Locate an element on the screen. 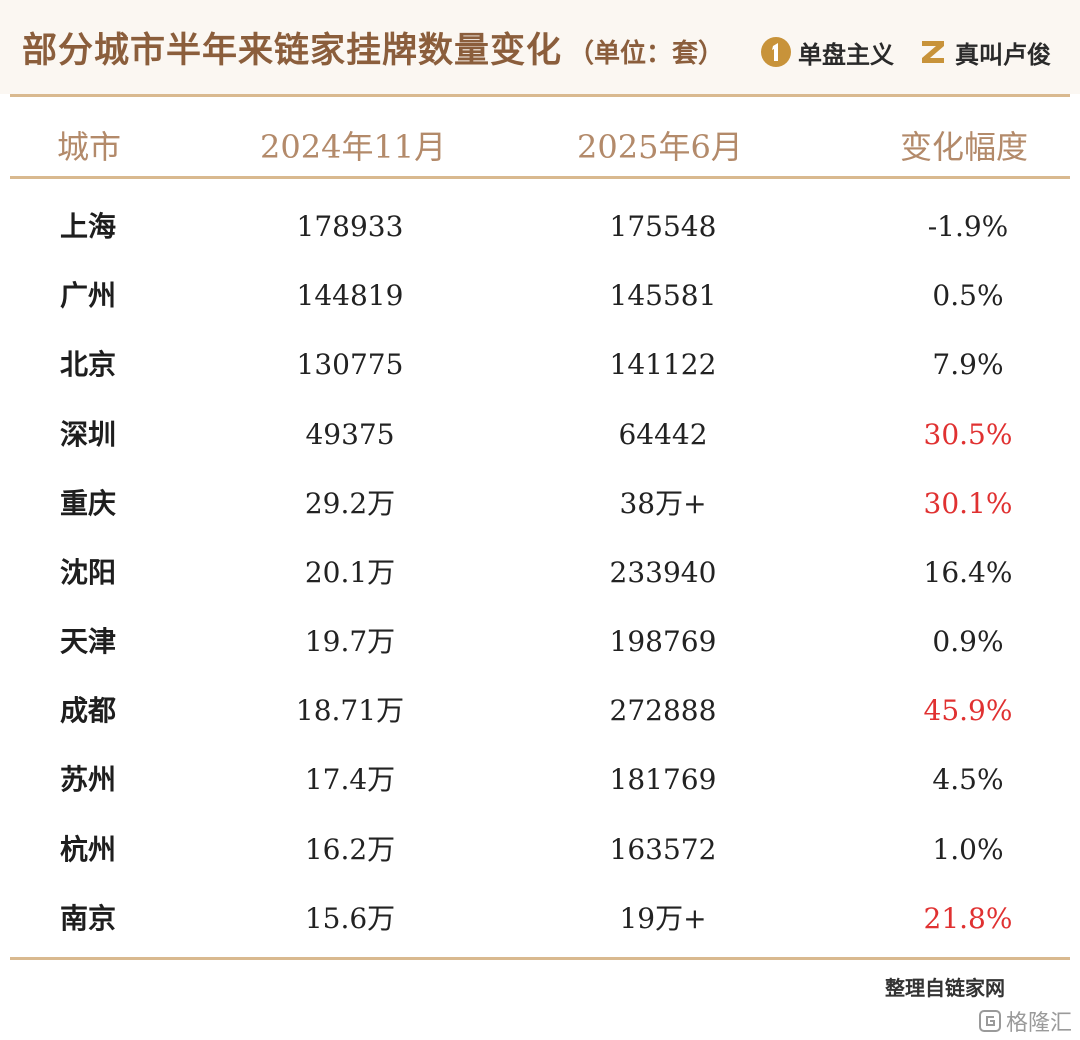 The width and height of the screenshot is (1080, 1040). cell-city: 北京 is located at coordinates (88, 364).